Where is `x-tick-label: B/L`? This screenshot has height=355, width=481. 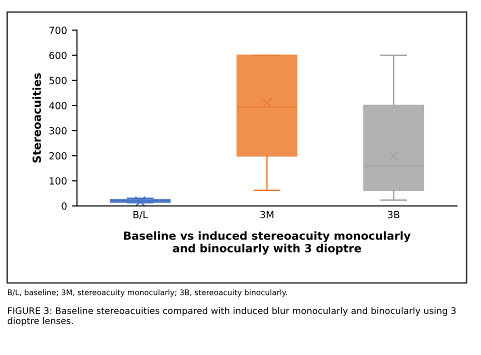 x-tick-label: B/L is located at coordinates (141, 215).